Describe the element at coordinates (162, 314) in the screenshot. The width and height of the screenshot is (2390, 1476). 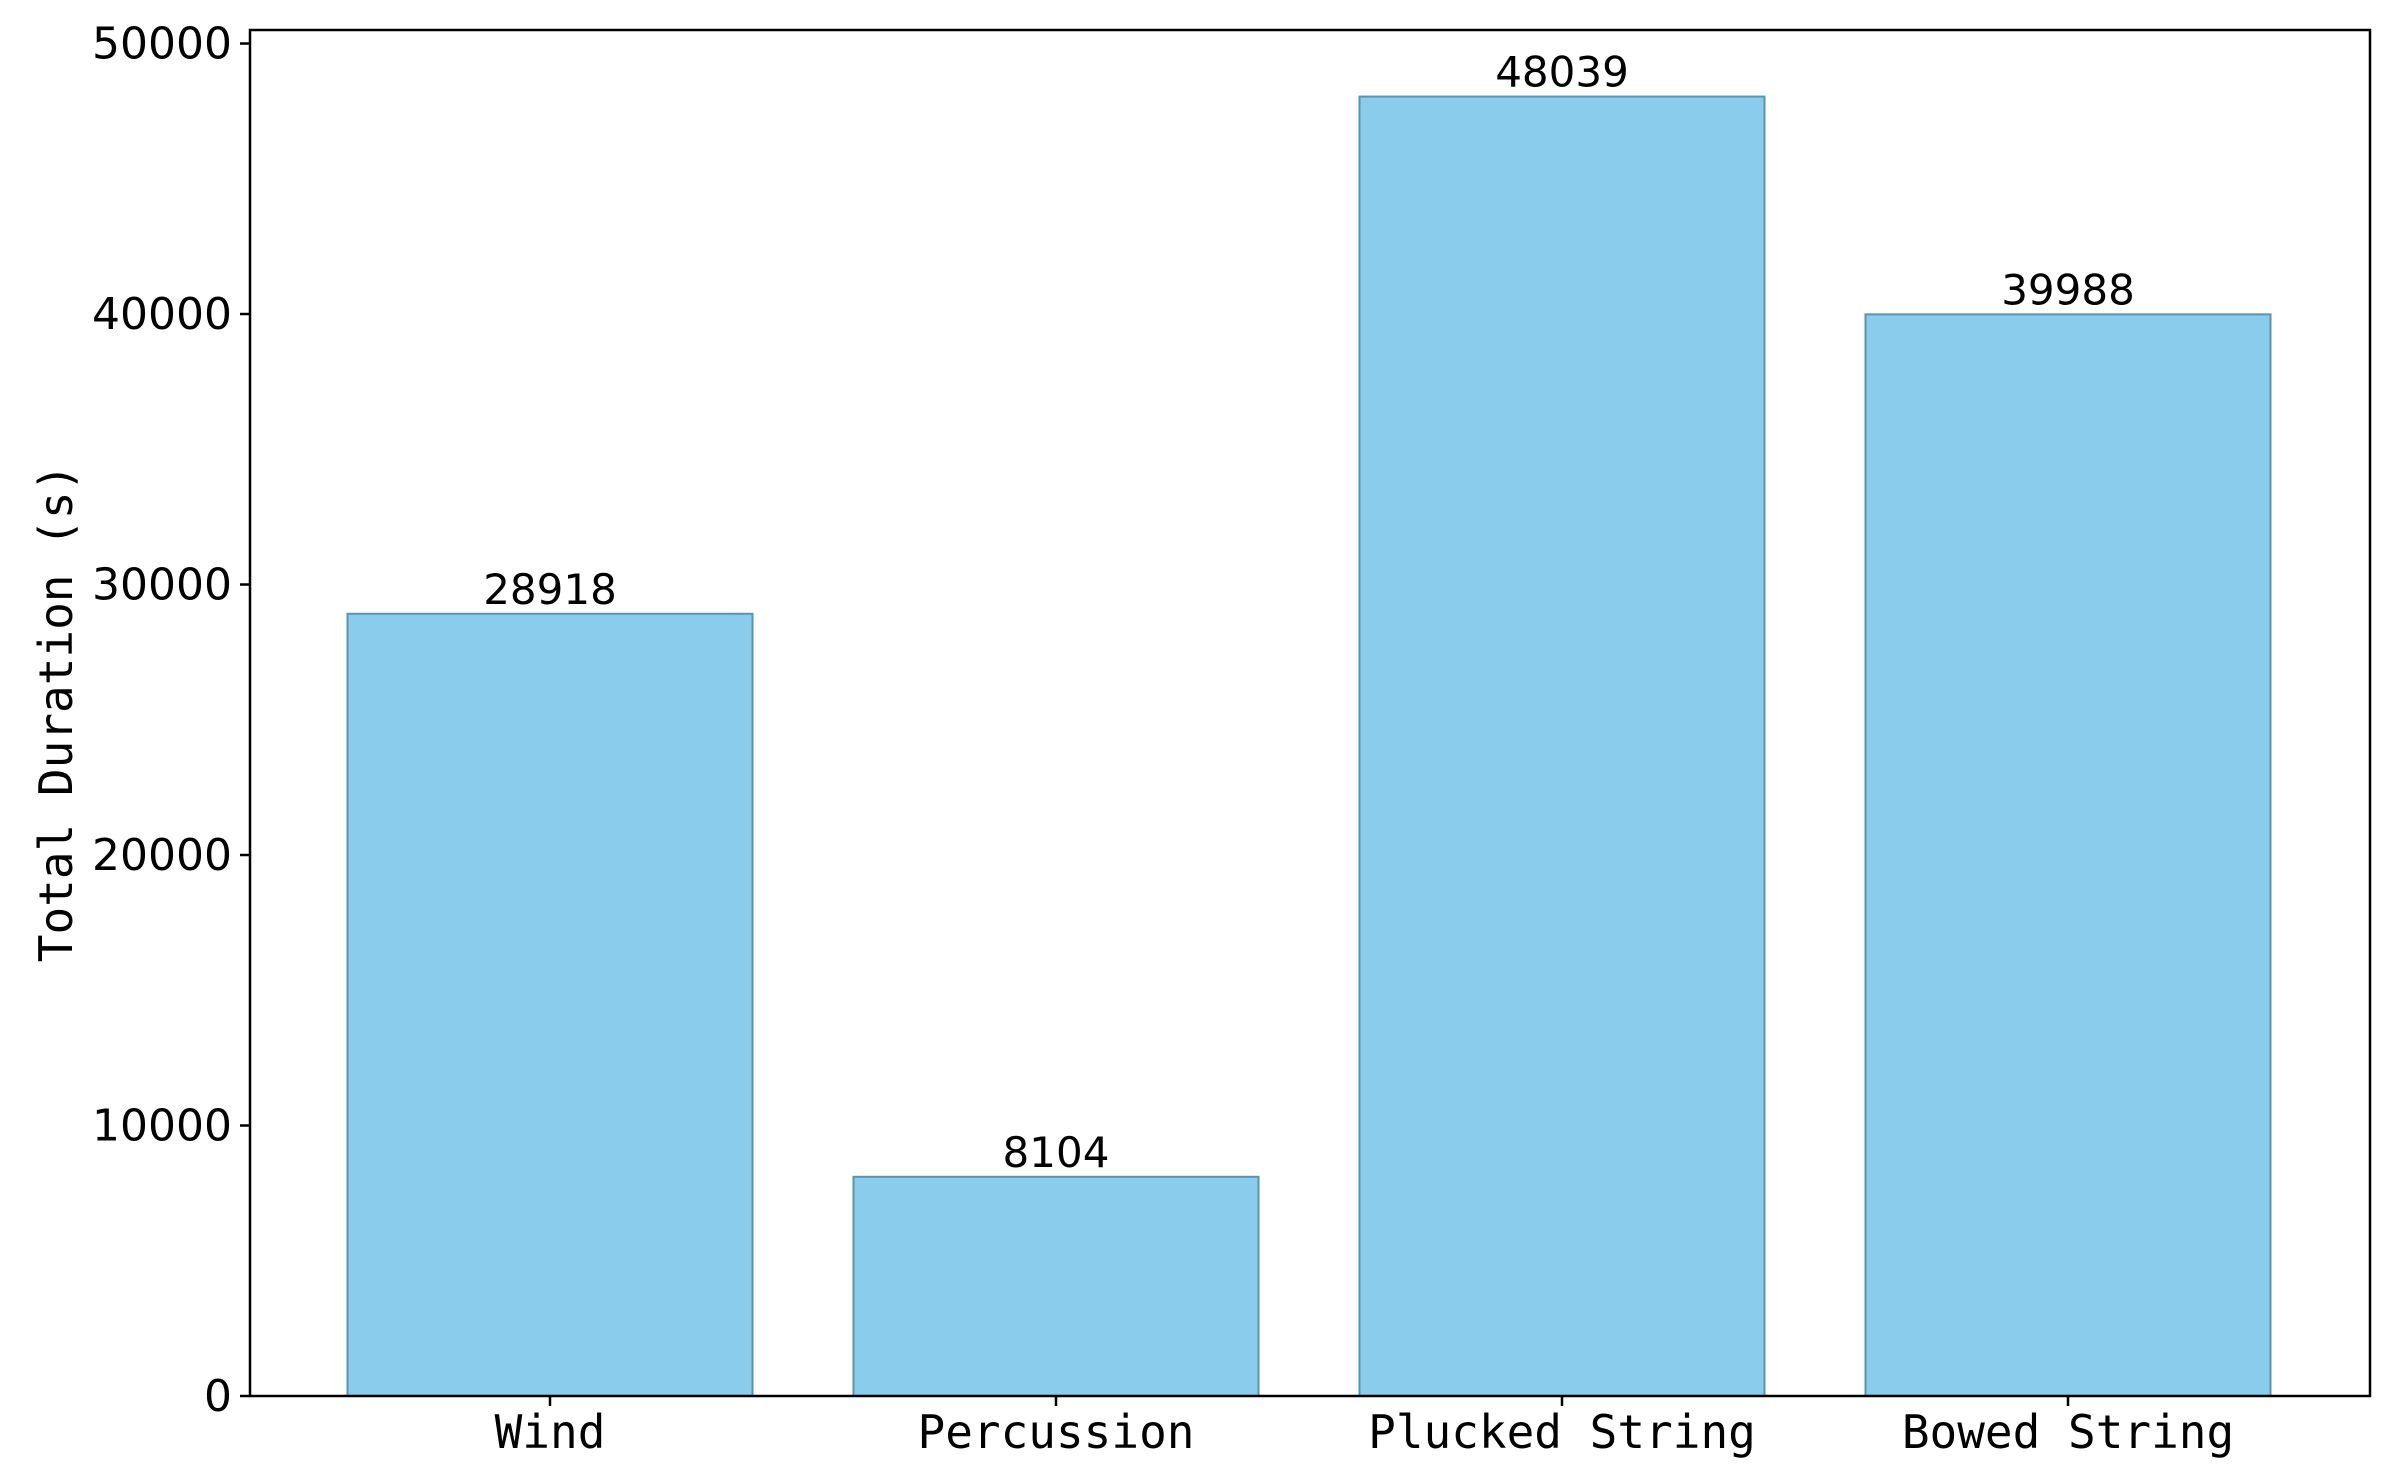
I see `y-tick-label: 40000` at that location.